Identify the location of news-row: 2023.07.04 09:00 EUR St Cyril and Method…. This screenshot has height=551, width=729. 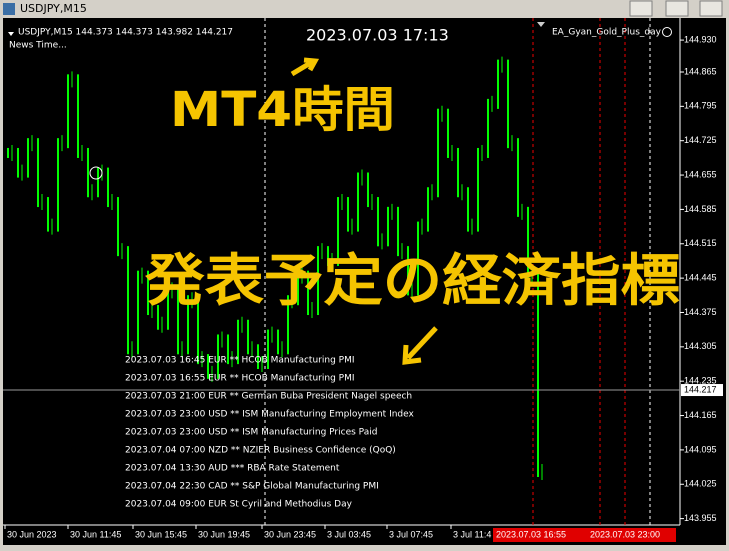
(239, 505).